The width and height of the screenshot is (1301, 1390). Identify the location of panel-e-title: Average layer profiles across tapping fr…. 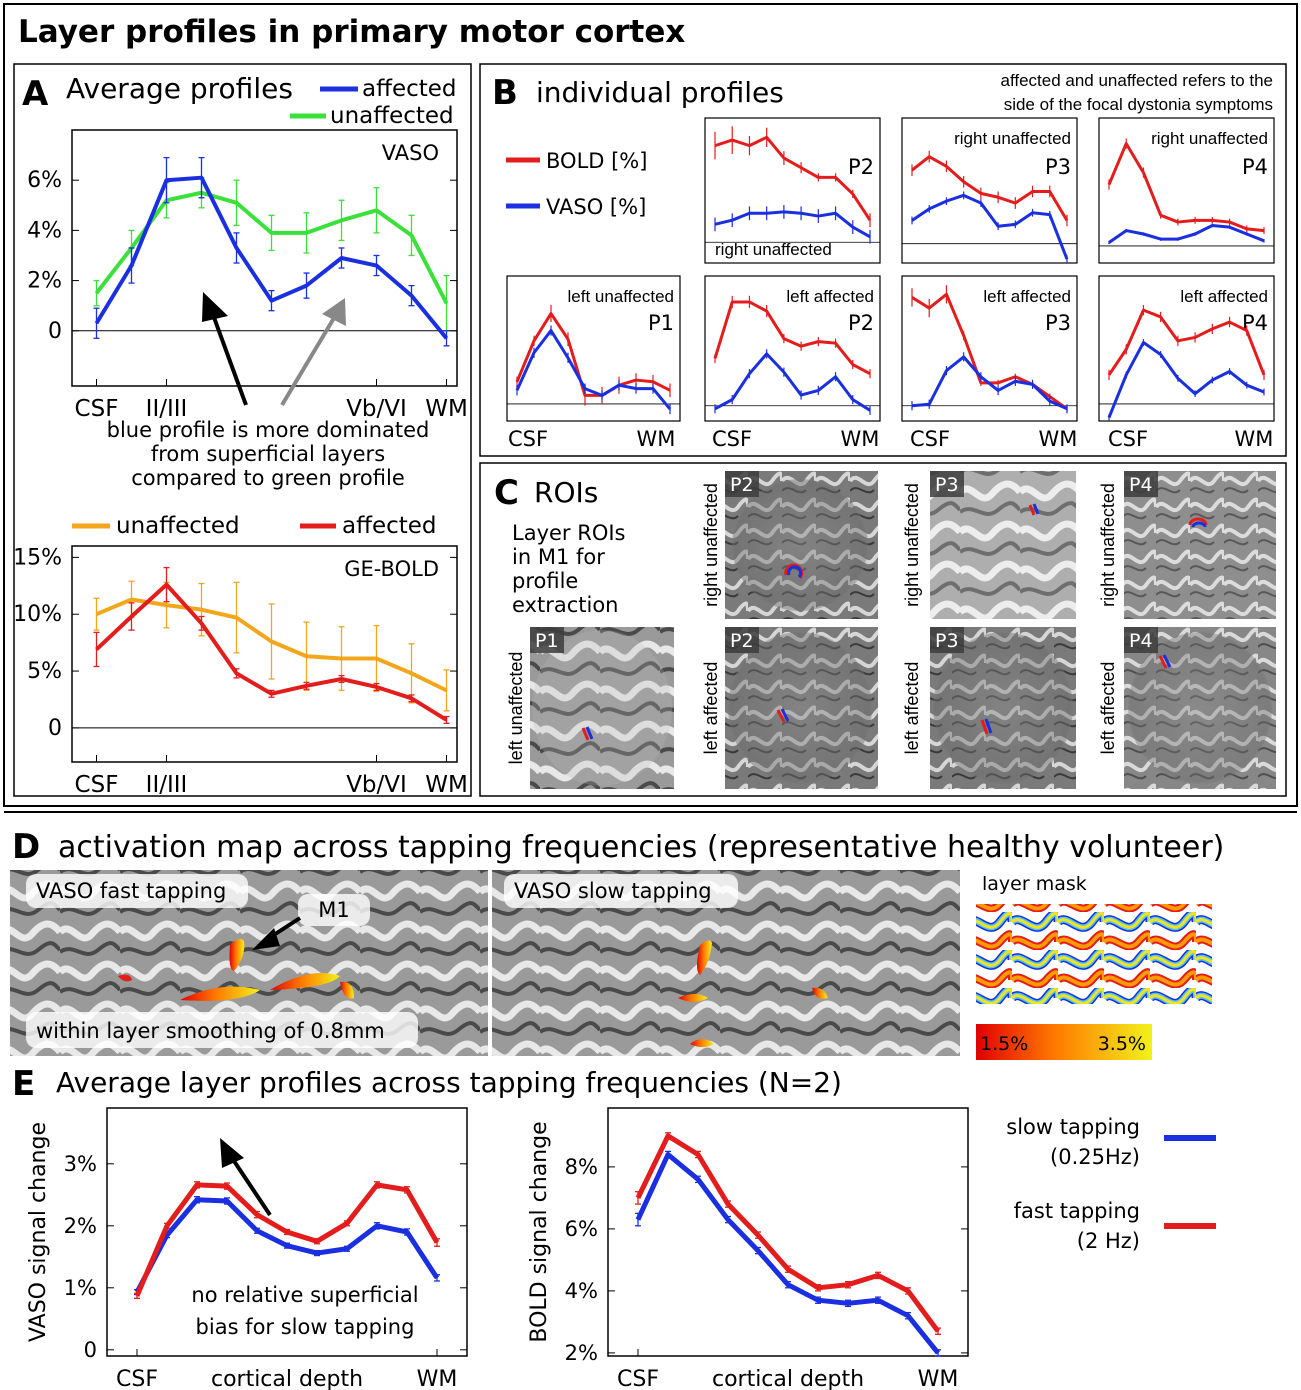
(449, 1082).